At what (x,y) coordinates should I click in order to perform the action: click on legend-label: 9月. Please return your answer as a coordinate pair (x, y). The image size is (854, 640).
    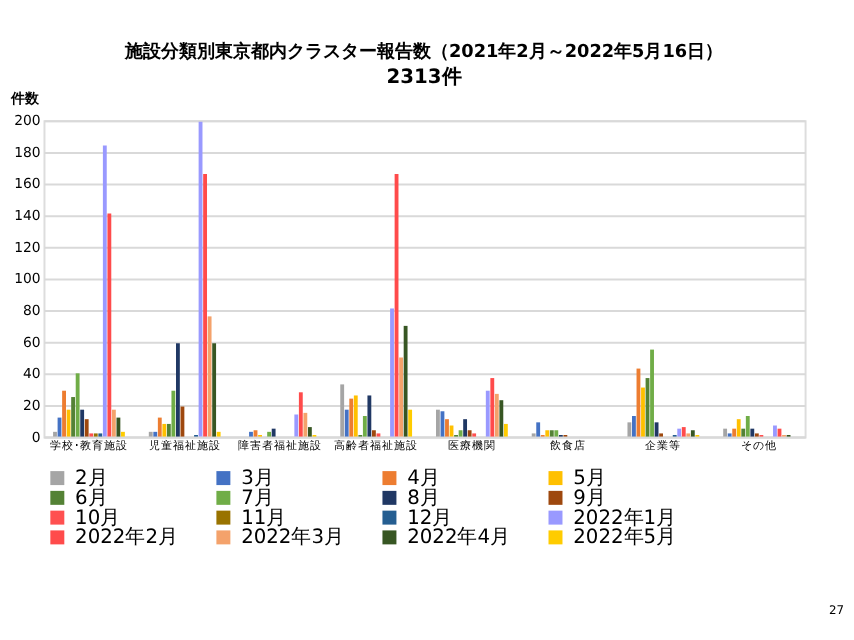
    Looking at the image, I should click on (589, 498).